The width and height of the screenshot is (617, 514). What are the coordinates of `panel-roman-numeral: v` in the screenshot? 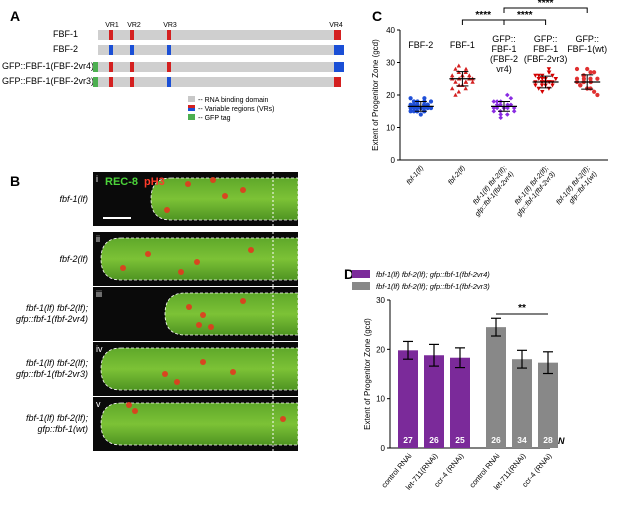 It's located at (98, 404).